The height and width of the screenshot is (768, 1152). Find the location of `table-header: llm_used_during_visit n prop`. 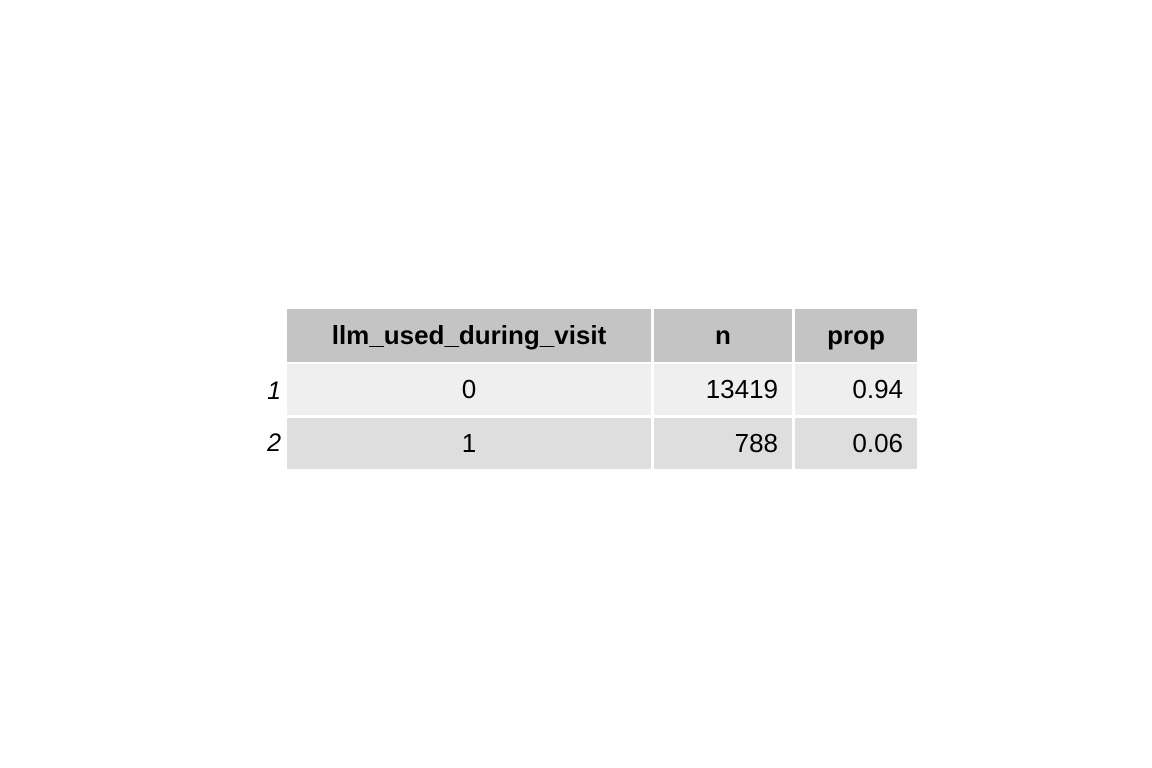

table-header: llm_used_during_visit n prop is located at coordinates (576, 336).